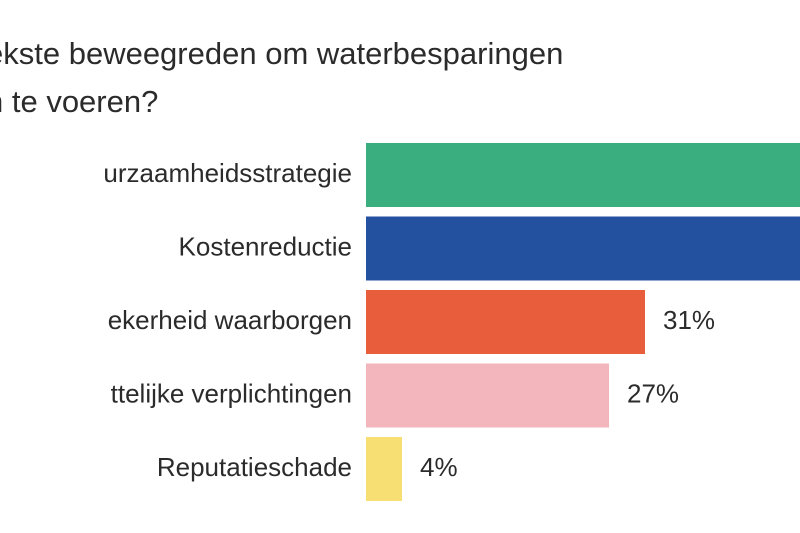 The height and width of the screenshot is (533, 800). Describe the element at coordinates (230, 320) in the screenshot. I see `category-label-3: ekerheid waarborgen` at that location.